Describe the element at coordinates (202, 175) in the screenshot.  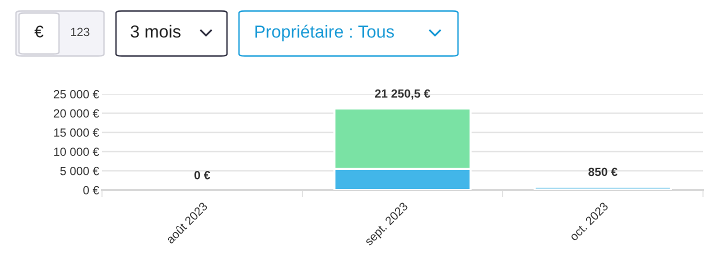
I see `text: 0 €` at that location.